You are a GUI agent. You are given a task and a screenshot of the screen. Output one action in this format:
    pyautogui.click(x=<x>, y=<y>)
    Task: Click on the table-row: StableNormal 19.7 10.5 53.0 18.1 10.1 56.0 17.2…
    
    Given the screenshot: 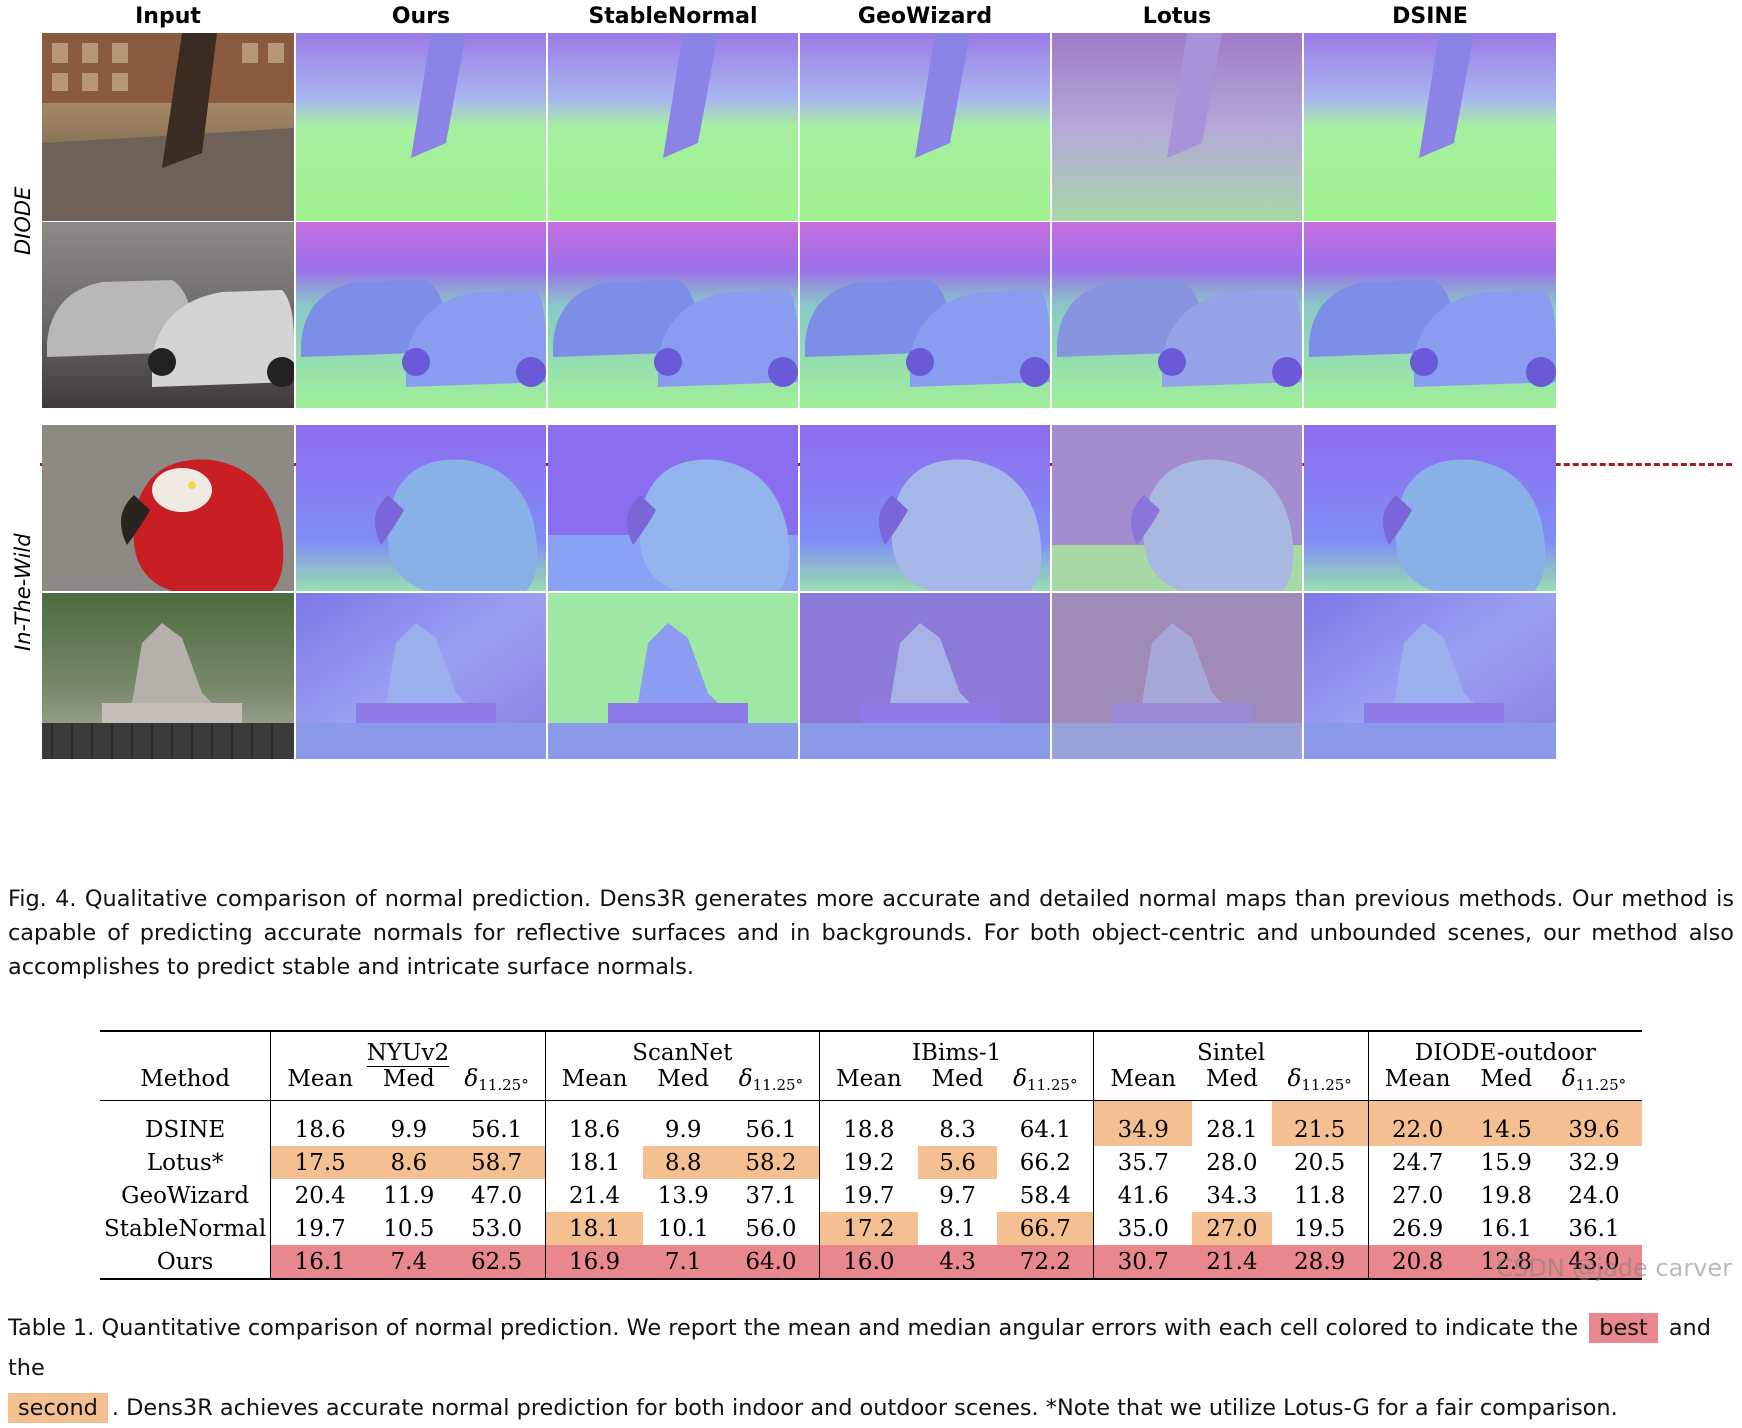 What is the action you would take?
    pyautogui.click(x=871, y=1228)
    